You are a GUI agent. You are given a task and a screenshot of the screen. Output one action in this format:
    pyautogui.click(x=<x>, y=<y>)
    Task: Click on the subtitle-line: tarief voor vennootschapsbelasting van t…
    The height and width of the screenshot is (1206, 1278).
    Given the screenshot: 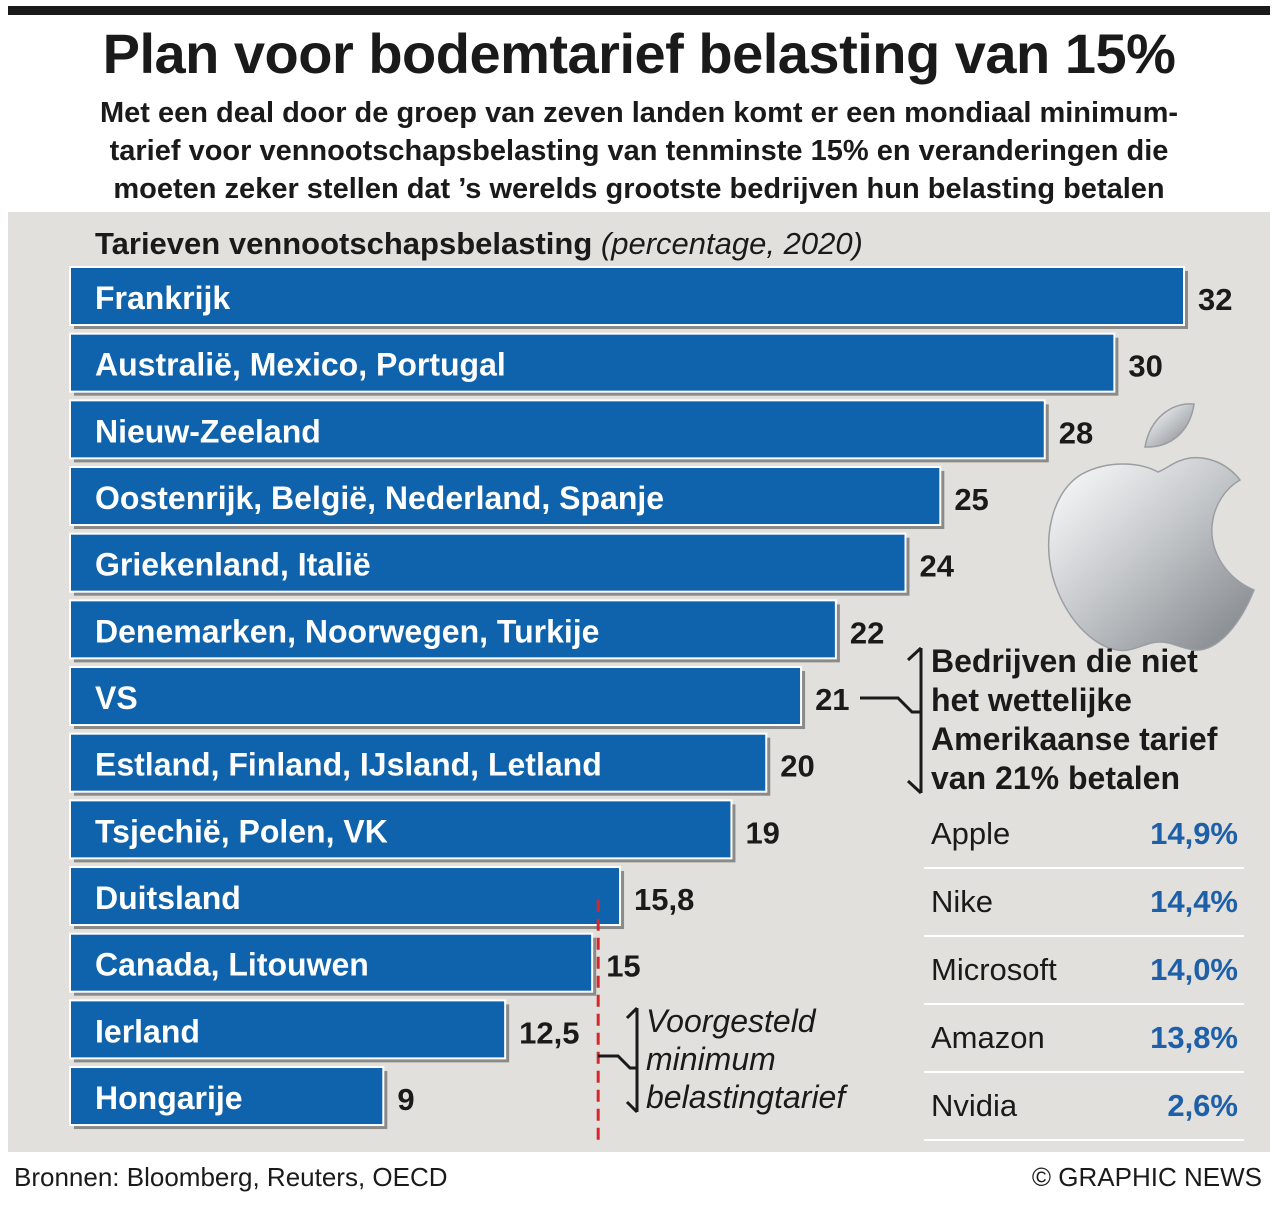 What is the action you would take?
    pyautogui.click(x=639, y=151)
    